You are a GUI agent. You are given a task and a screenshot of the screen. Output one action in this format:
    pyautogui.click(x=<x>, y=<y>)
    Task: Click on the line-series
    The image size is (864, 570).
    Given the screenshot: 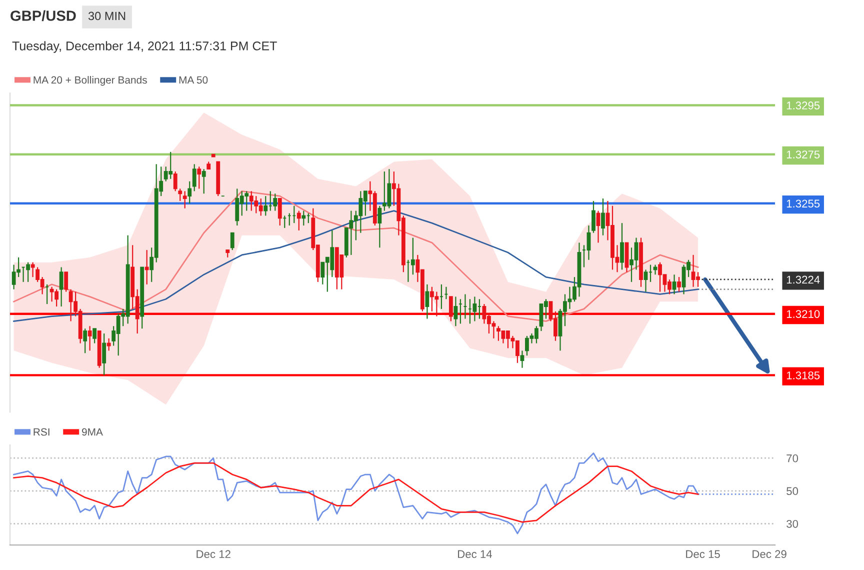 What is the action you would take?
    pyautogui.click(x=356, y=492)
    